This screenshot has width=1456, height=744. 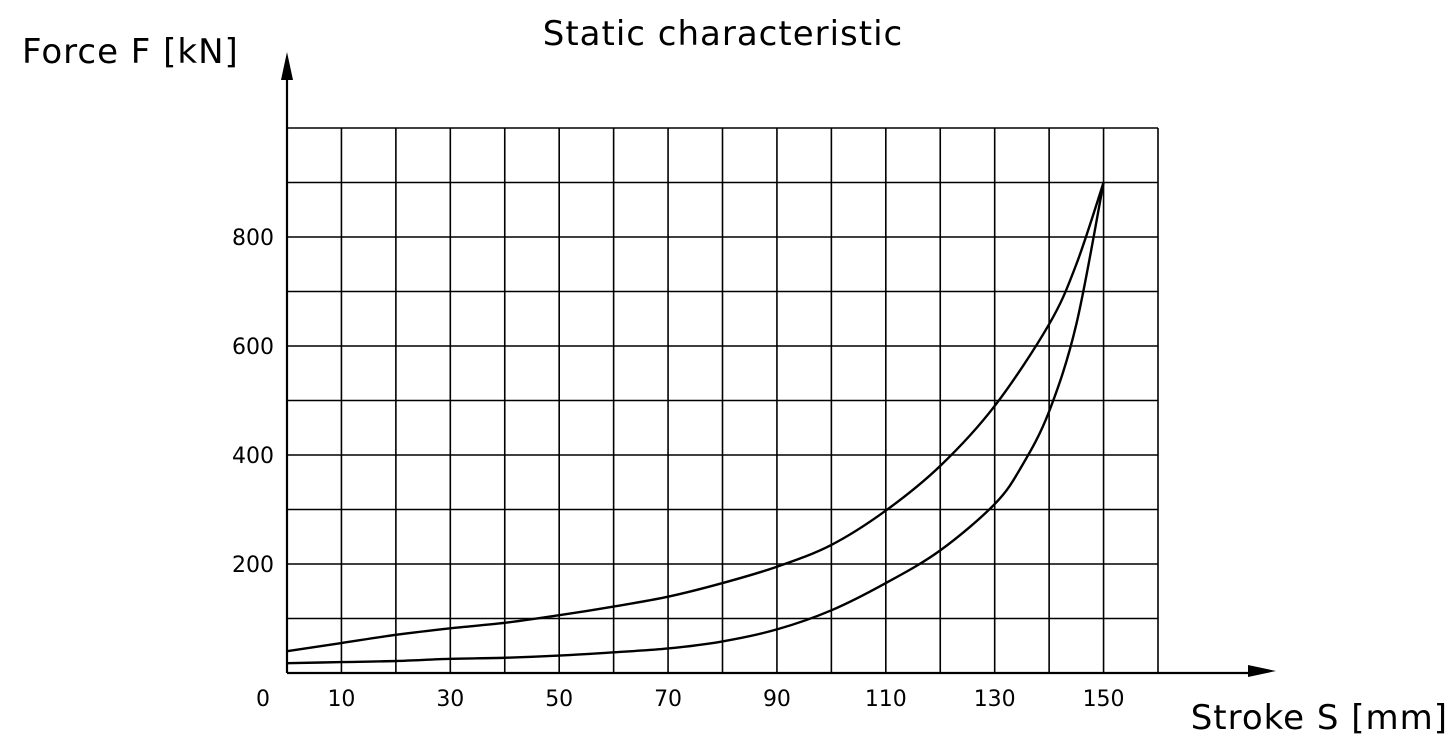 What do you see at coordinates (253, 238) in the screenshot?
I see `y-tick-label: 800` at bounding box center [253, 238].